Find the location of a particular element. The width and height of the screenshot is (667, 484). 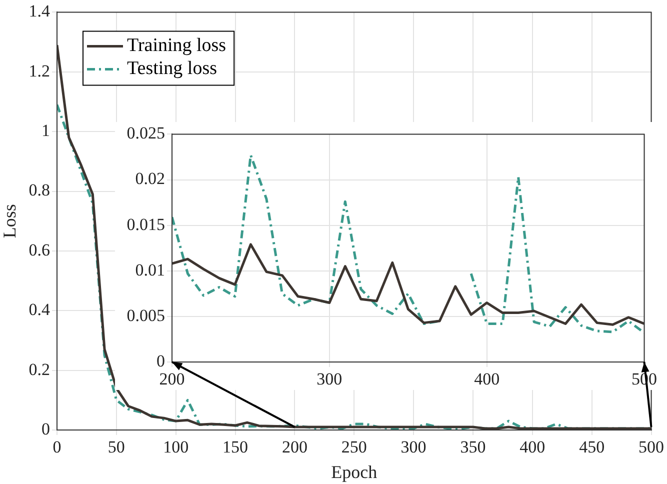

y-tick-label: 1.2 is located at coordinates (39, 70).